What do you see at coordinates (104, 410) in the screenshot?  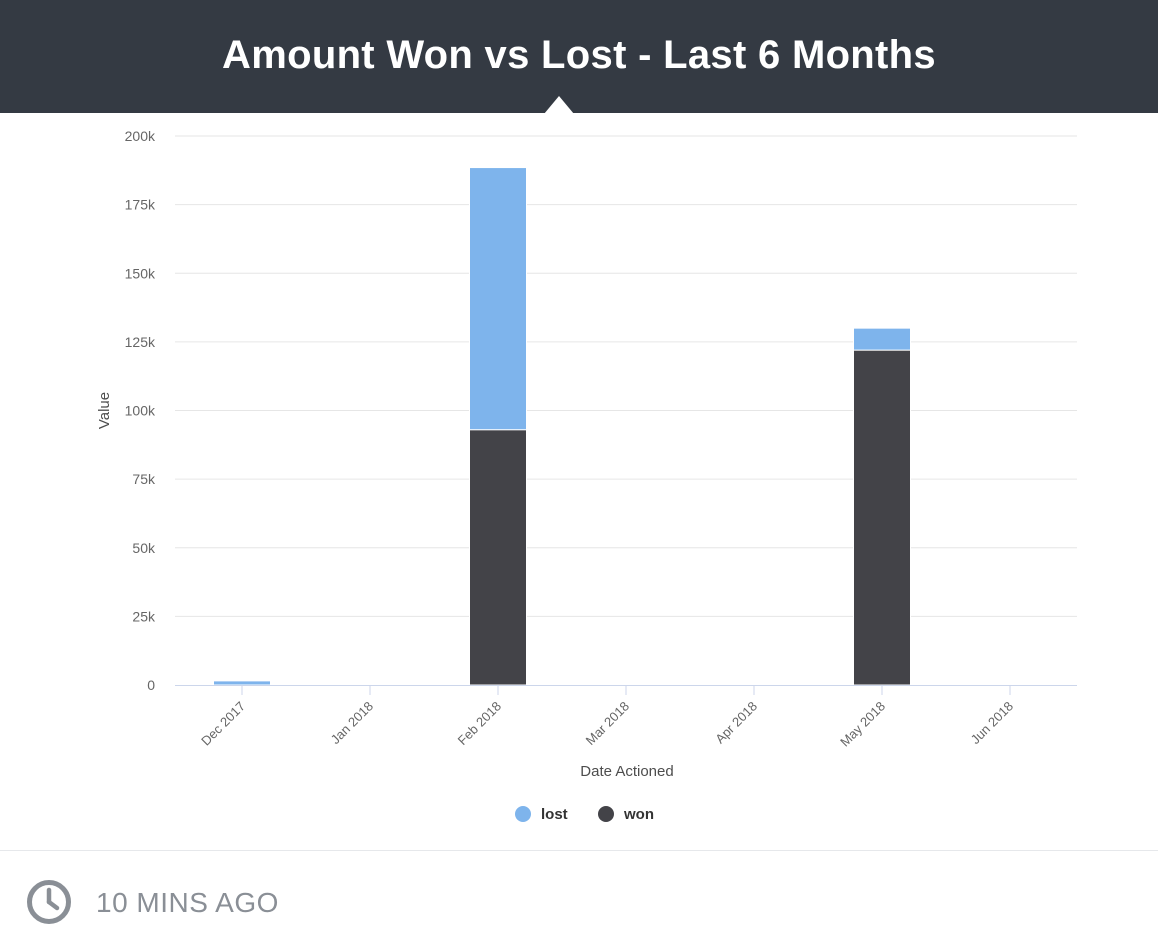 I see `y-axis-title: Value` at bounding box center [104, 410].